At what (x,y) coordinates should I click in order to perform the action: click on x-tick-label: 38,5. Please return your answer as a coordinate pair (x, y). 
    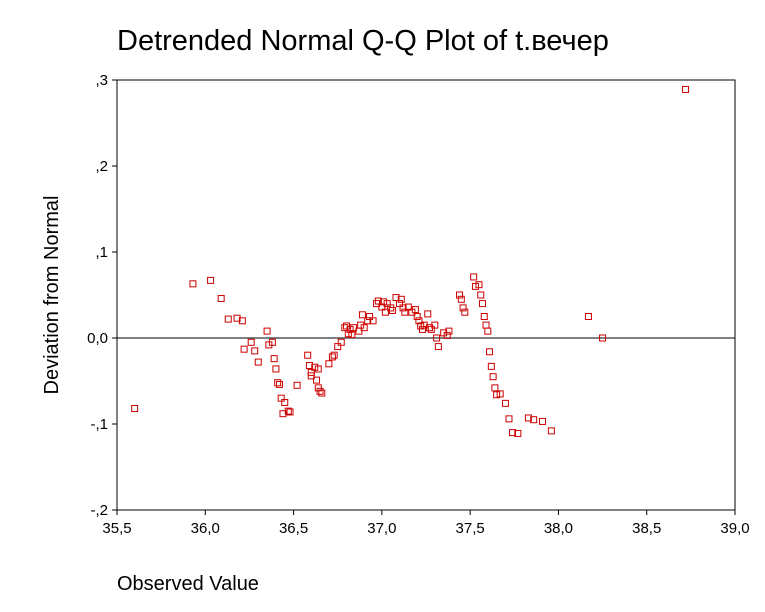
    Looking at the image, I should click on (646, 528).